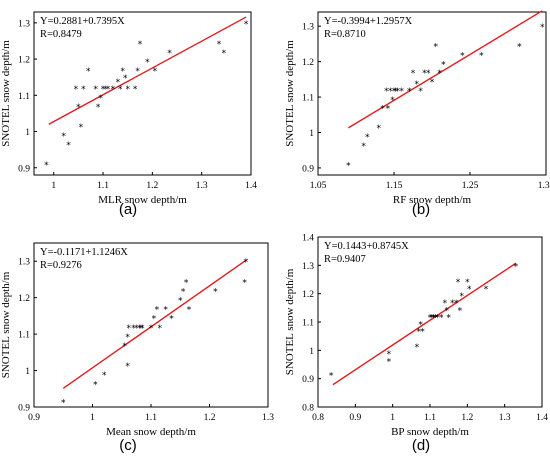 The height and width of the screenshot is (460, 550). What do you see at coordinates (430, 432) in the screenshot?
I see `x-axis-label: BP snow depth/m` at bounding box center [430, 432].